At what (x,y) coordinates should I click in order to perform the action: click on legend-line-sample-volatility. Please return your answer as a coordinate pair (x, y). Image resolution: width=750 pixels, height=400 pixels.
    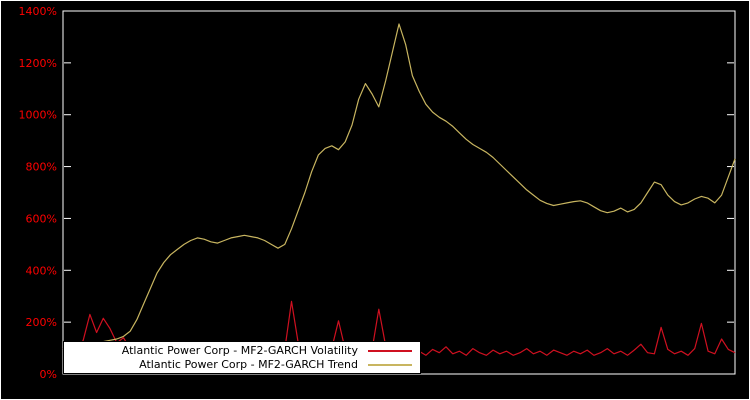
    Looking at the image, I should click on (390, 350).